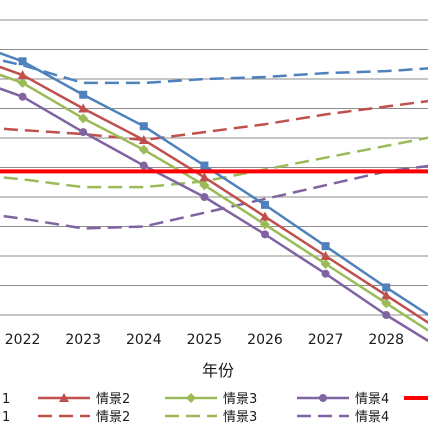  What do you see at coordinates (215, 408) in the screenshot?
I see `legend: 1 情景2 情景3 情景4 1 情景2 情景3 情景4` at bounding box center [215, 408].